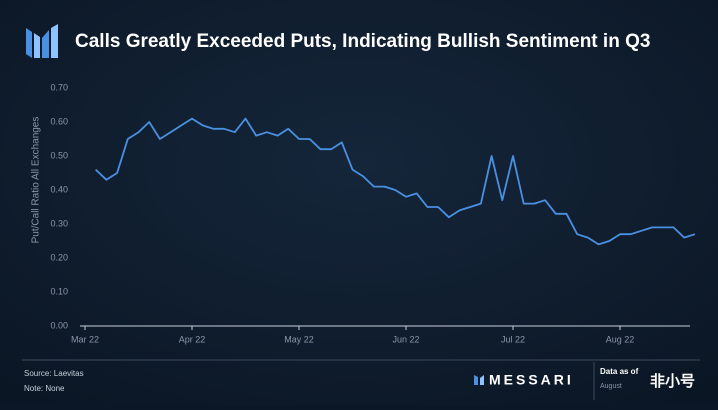  Describe the element at coordinates (405, 339) in the screenshot. I see `x-tick-label: Jun 22` at that location.